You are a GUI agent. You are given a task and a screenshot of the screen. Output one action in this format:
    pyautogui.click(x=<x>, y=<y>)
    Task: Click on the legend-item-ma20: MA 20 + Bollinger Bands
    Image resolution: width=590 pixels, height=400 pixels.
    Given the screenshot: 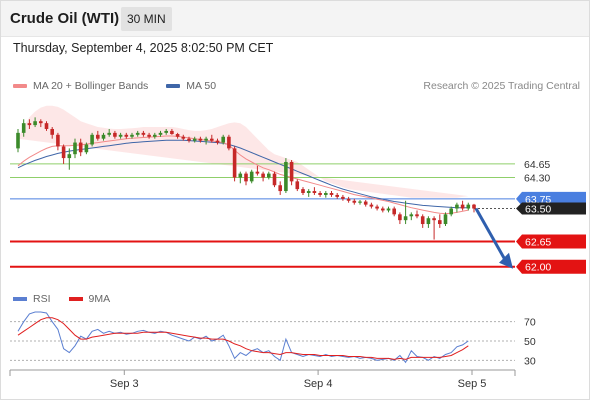 What is the action you would take?
    pyautogui.click(x=80, y=86)
    